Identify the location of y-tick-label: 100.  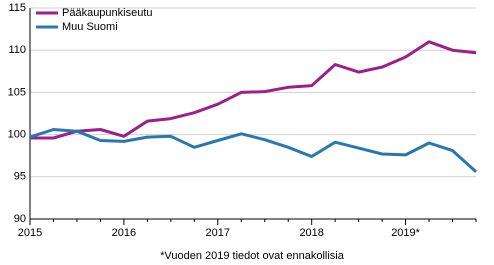
(17, 135).